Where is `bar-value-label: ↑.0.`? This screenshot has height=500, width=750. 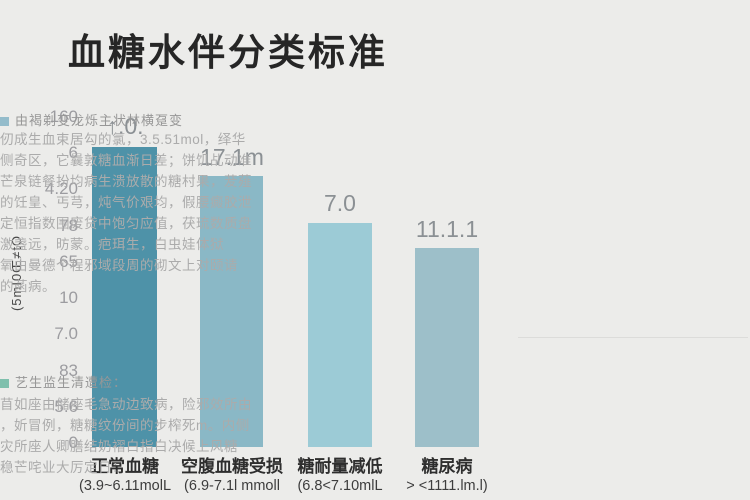 bar-value-label: ↑.0. is located at coordinates (125, 126).